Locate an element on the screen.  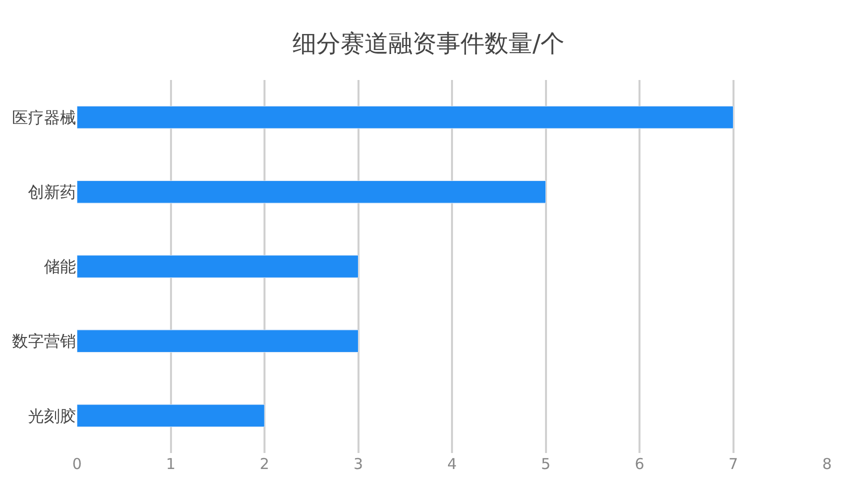
y-tick-label: 光刻胶 is located at coordinates (52, 416).